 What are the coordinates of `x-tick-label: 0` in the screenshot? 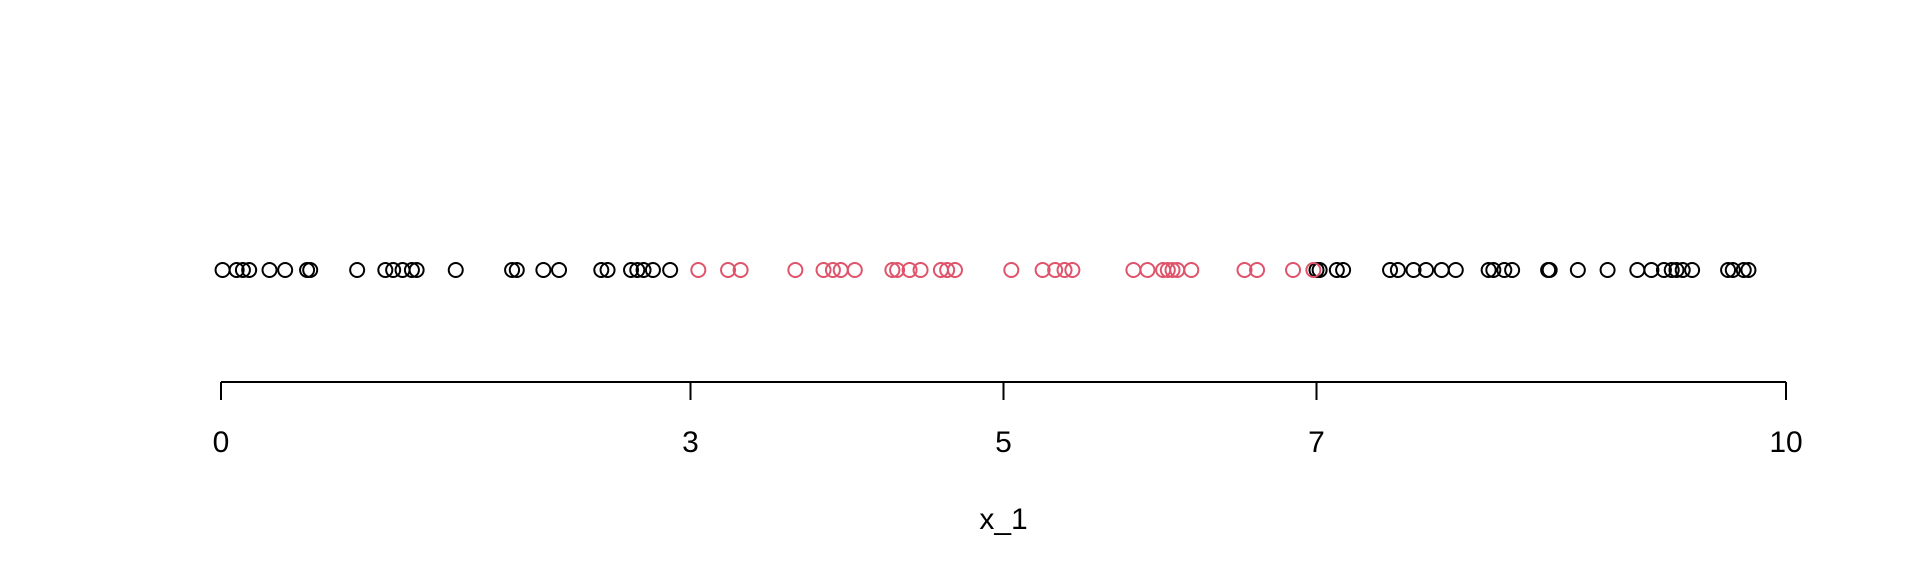 It's located at (221, 442).